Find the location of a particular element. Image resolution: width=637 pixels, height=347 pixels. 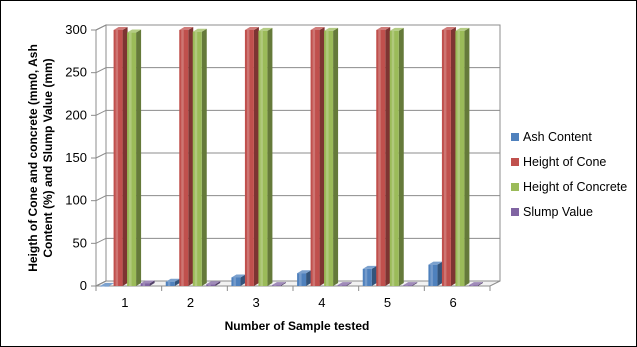

x-tick-label: 6 is located at coordinates (453, 302).